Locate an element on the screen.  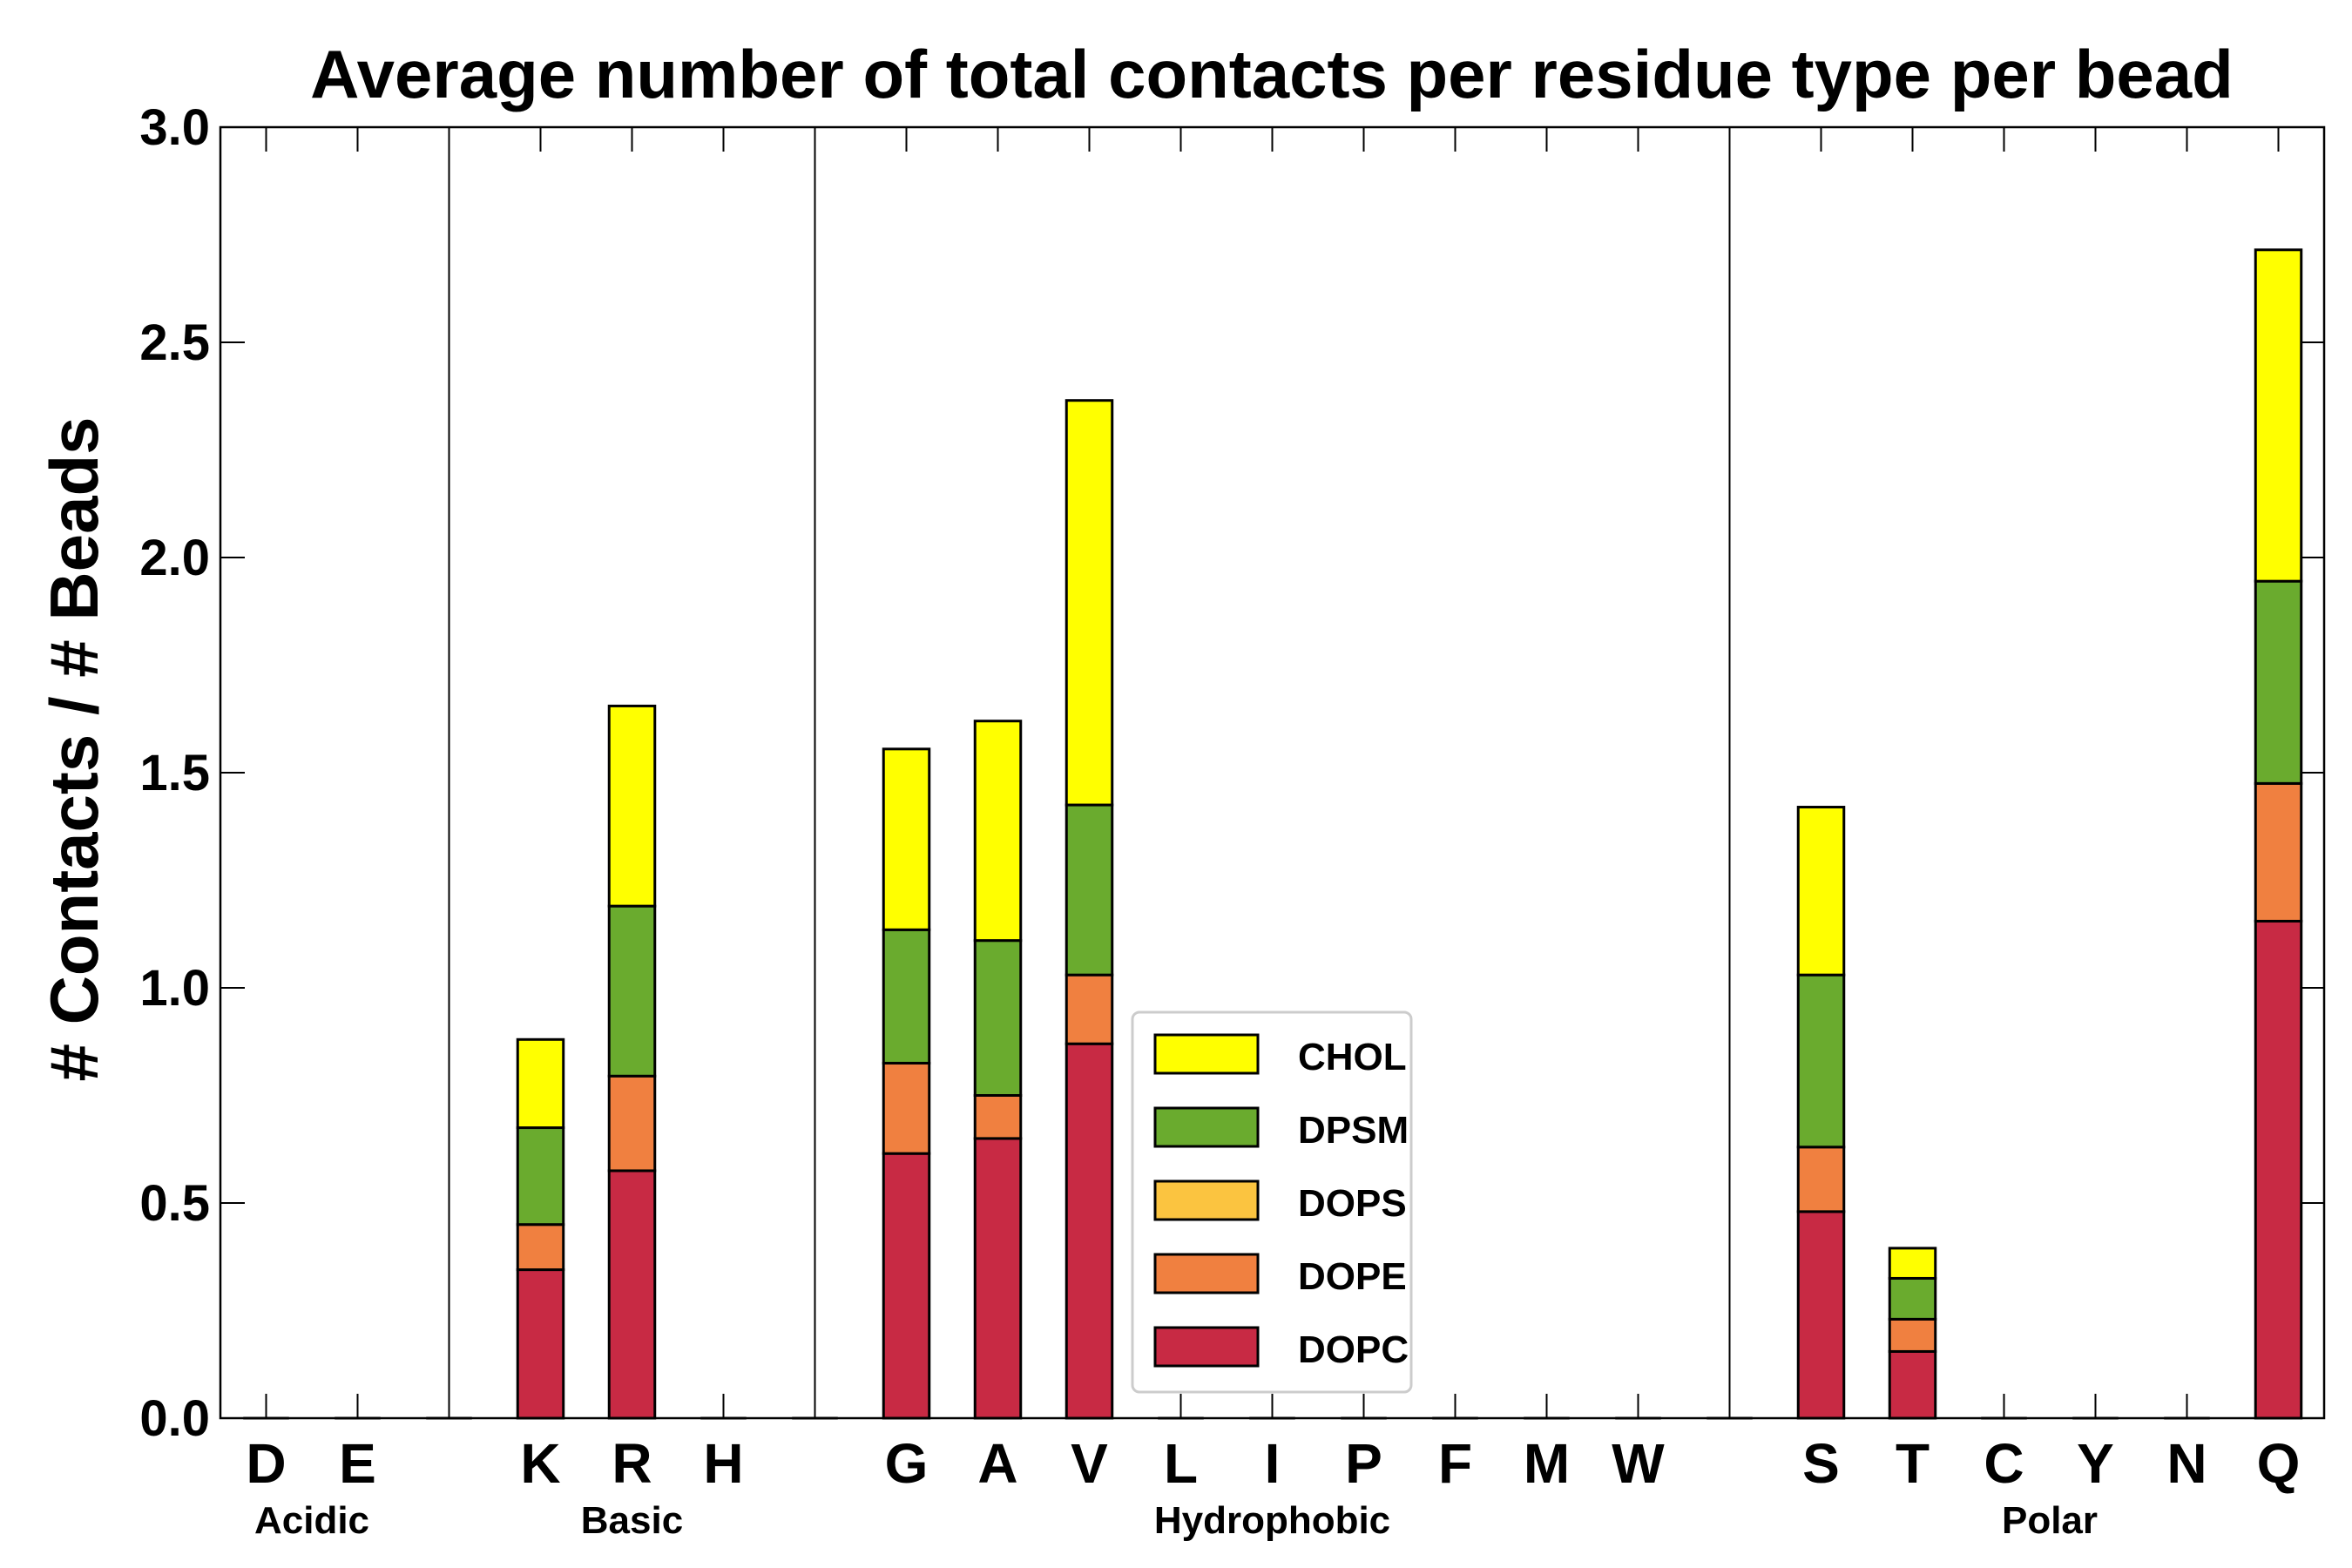
bar-t-dpsm is located at coordinates (1912, 1299).